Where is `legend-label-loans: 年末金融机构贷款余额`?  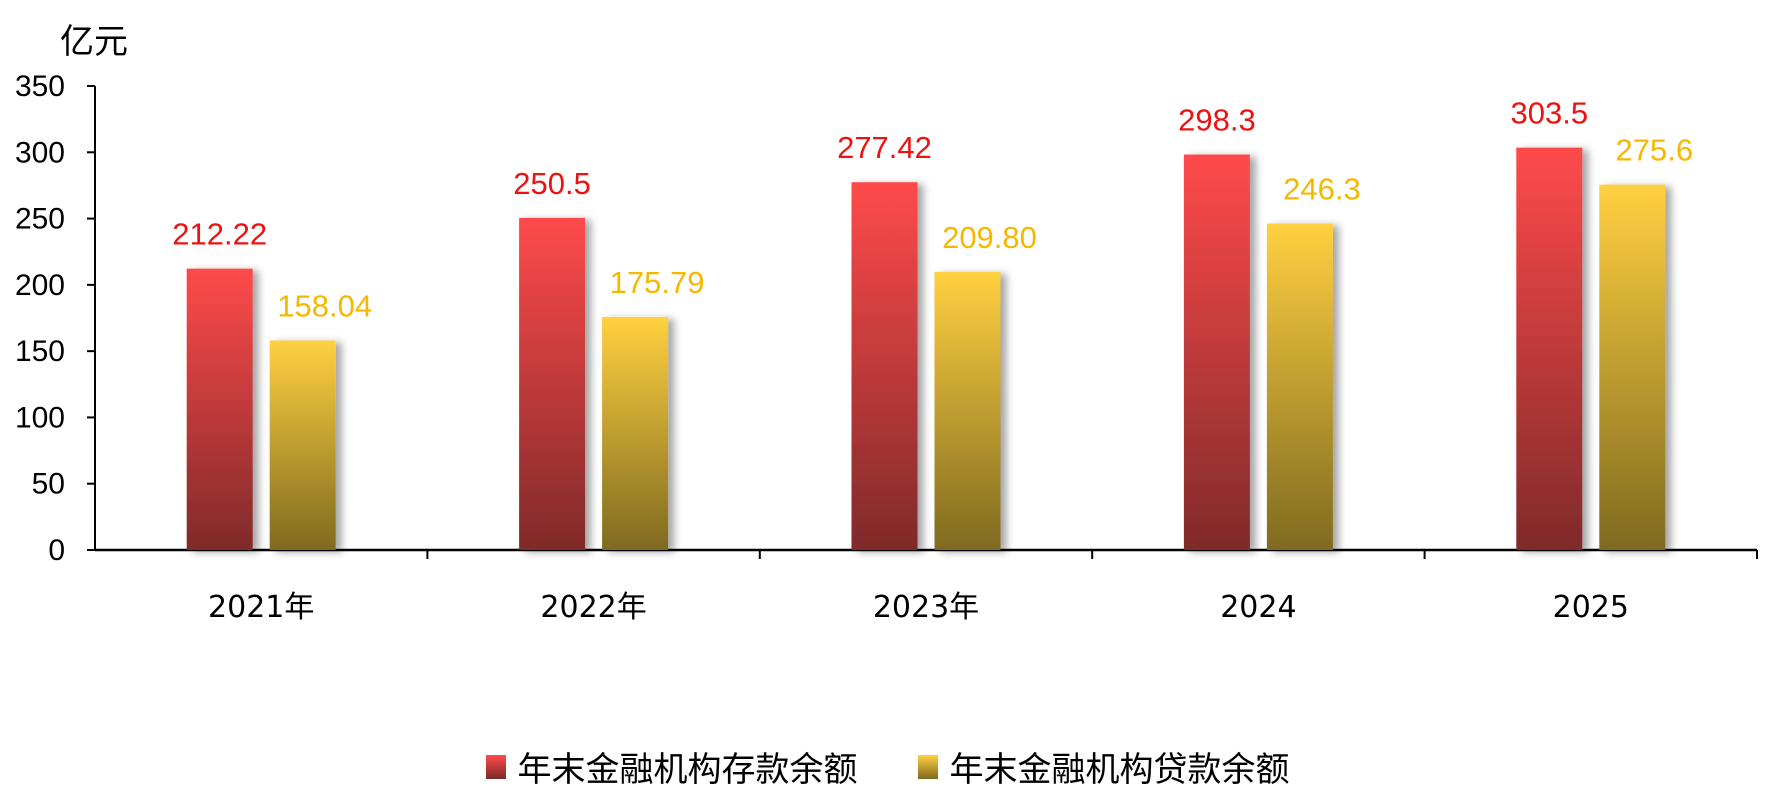 legend-label-loans: 年末金融机构贷款余额 is located at coordinates (1119, 770).